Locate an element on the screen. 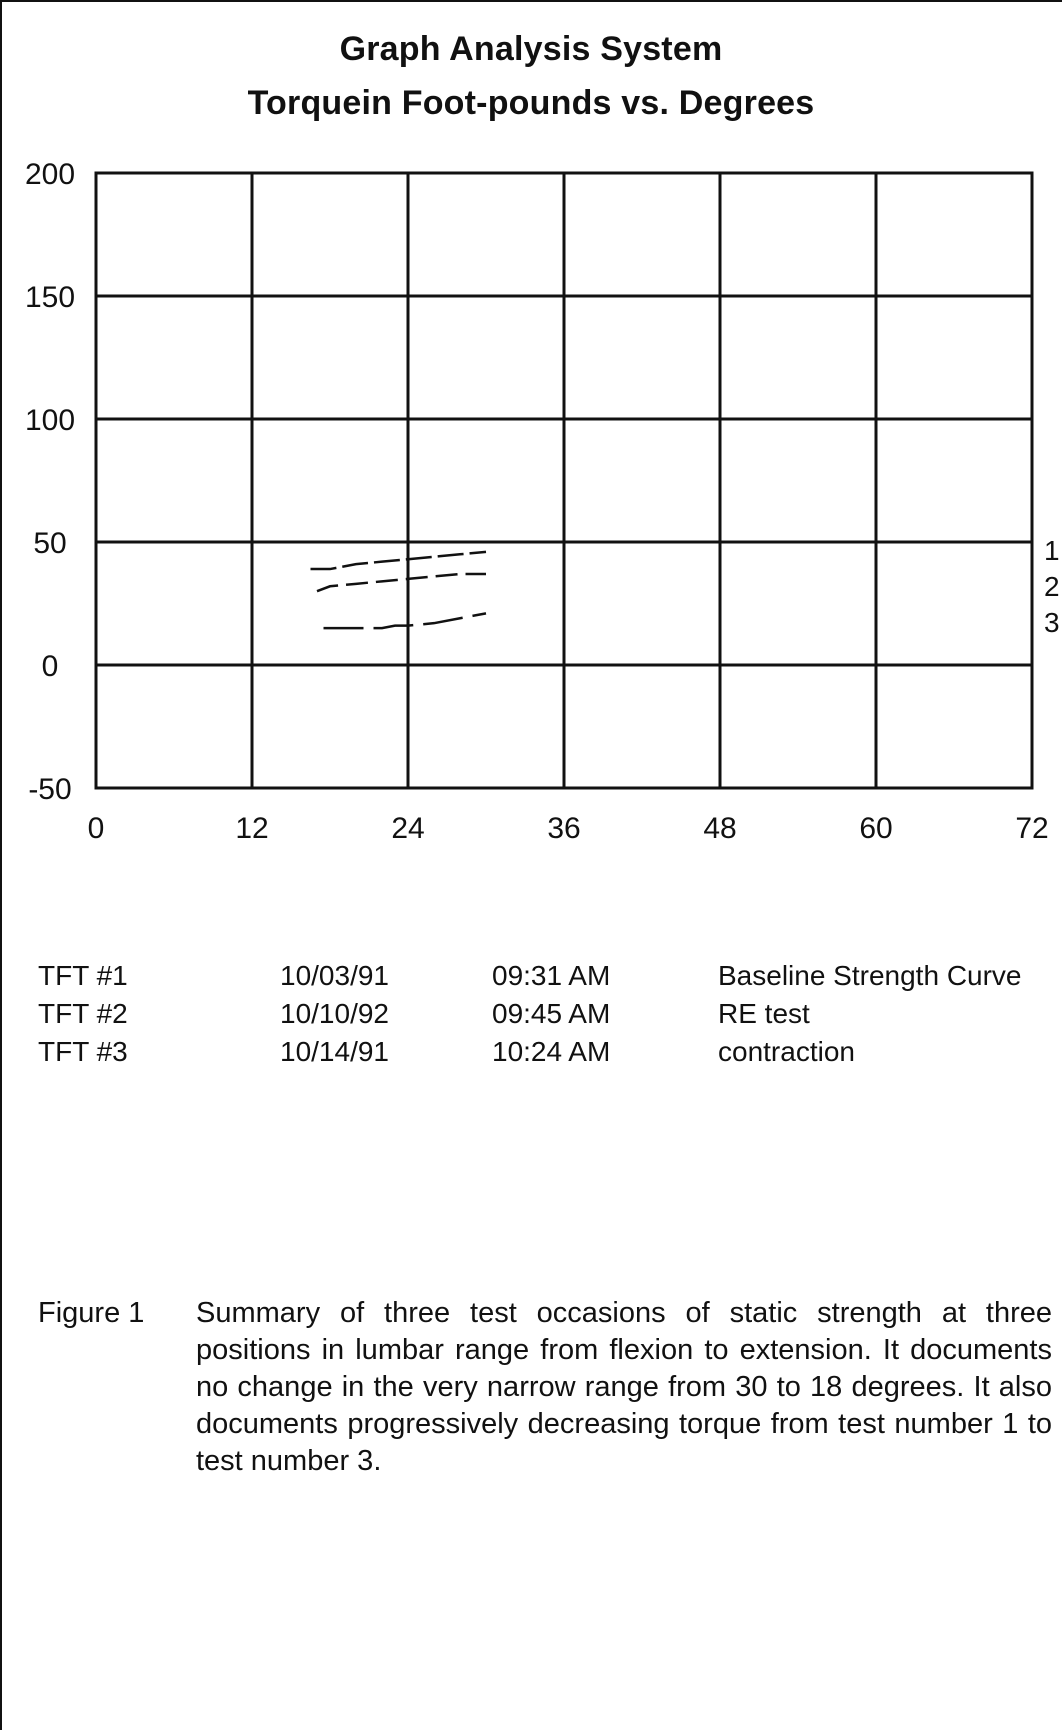 The width and height of the screenshot is (1062, 1730). x-tick-label: 24 is located at coordinates (407, 828).